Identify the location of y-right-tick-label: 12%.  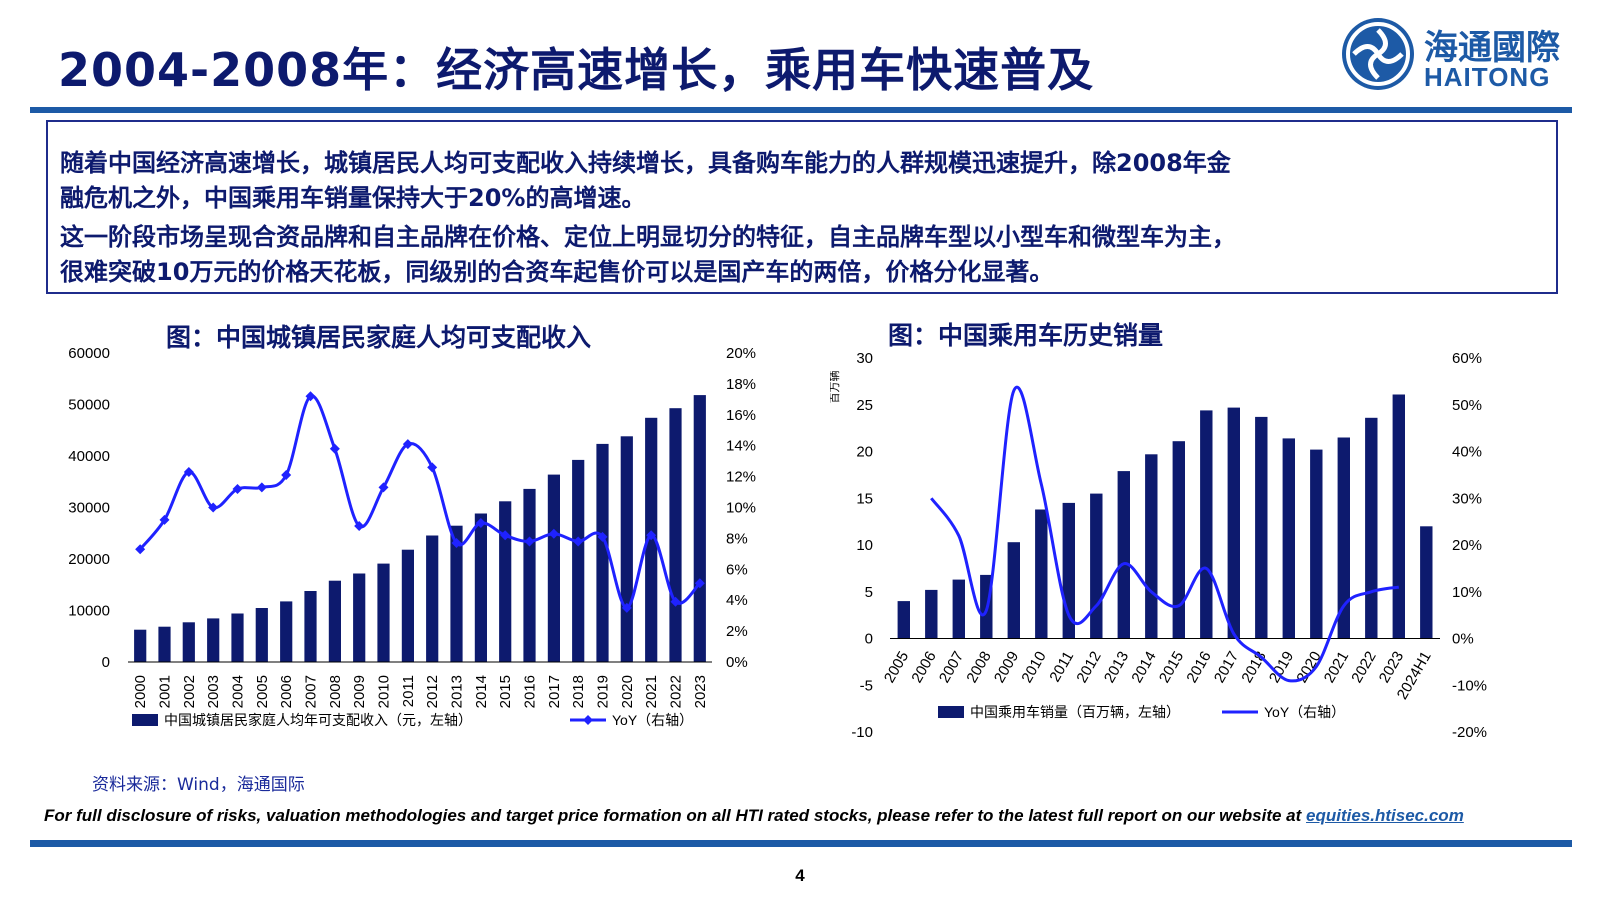
(741, 477).